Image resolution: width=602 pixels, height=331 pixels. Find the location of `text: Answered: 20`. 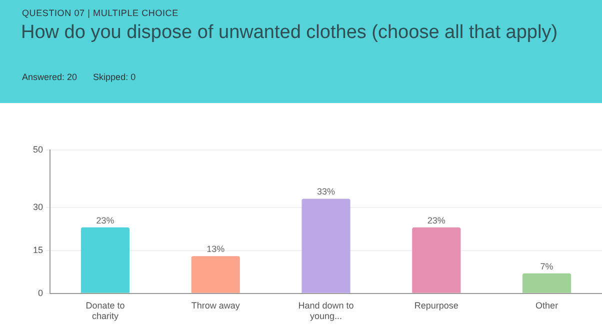

text: Answered: 20 is located at coordinates (50, 77).